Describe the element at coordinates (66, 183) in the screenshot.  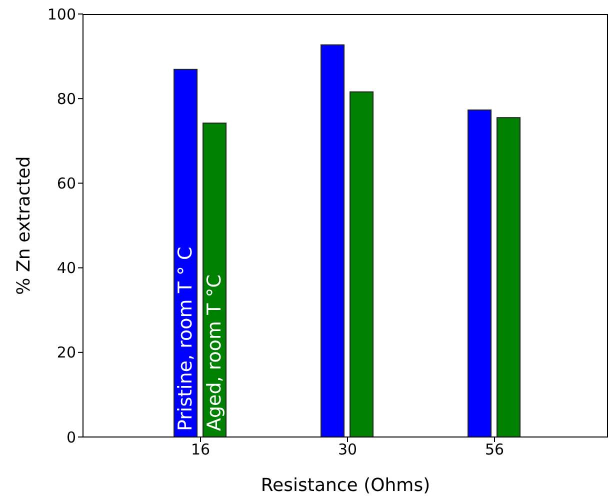
I see `y-tick-label: 60` at that location.